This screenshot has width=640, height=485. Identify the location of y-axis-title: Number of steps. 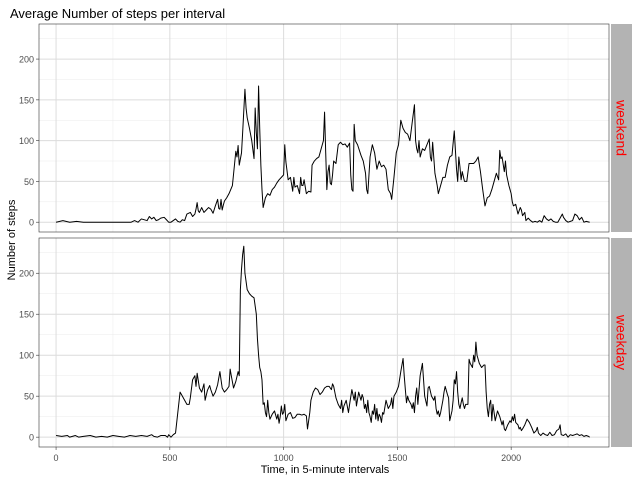
(12, 239).